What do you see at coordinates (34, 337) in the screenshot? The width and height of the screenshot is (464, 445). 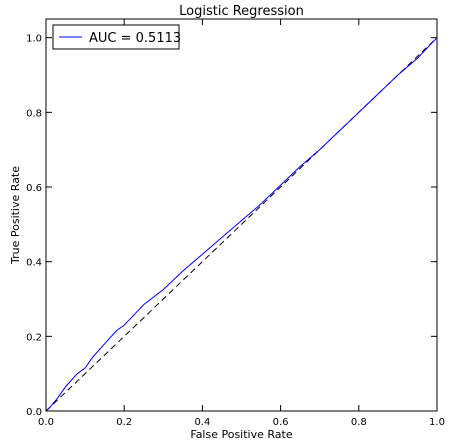 I see `y-tick-label: 0.2` at bounding box center [34, 337].